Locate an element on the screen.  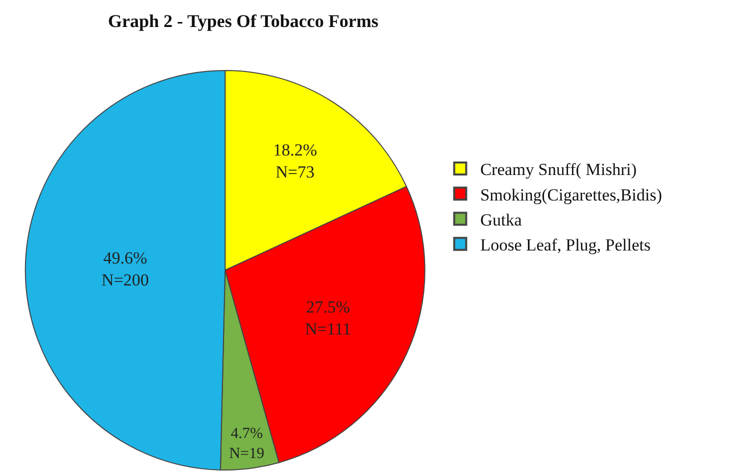
chart-title: Graph 2 - Types Of Tobacco Forms is located at coordinates (243, 20).